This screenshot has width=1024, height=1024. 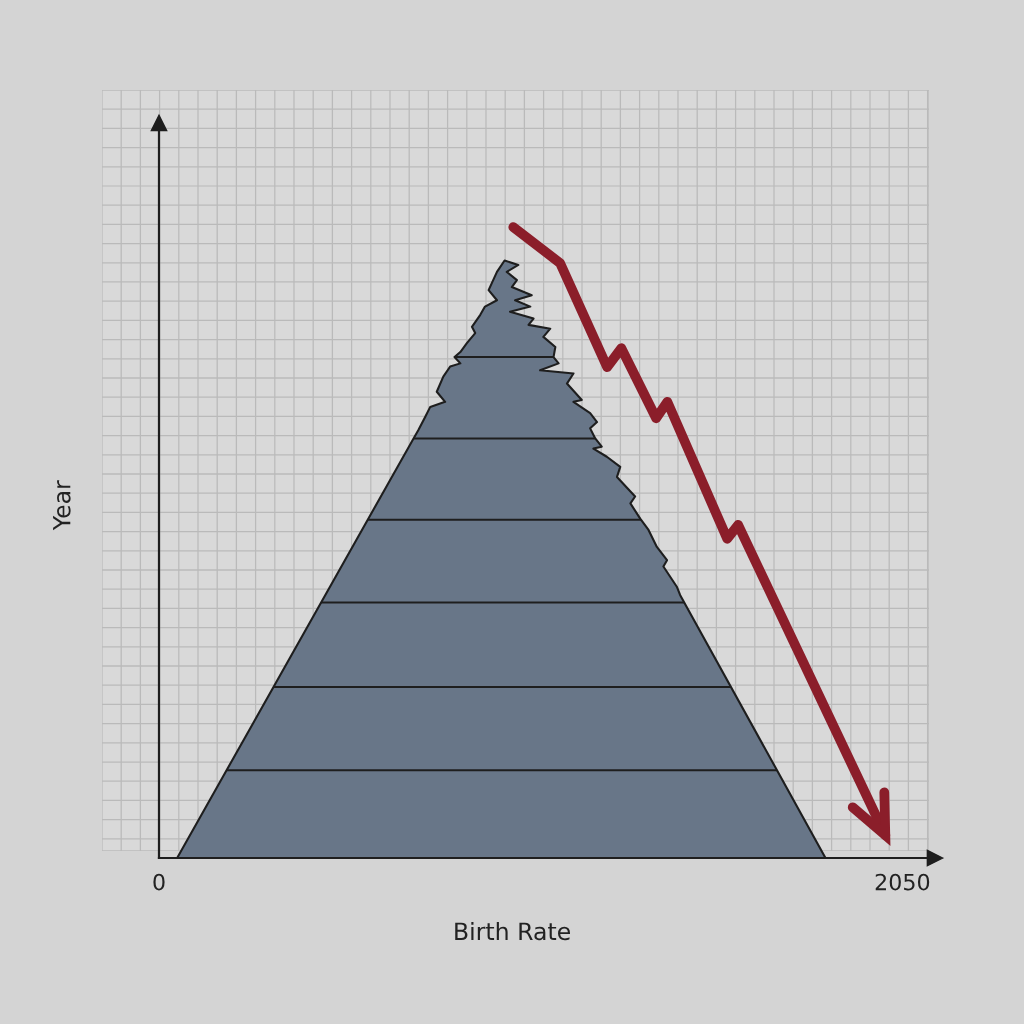 What do you see at coordinates (512, 931) in the screenshot?
I see `x-axis-title: Birth Rate` at bounding box center [512, 931].